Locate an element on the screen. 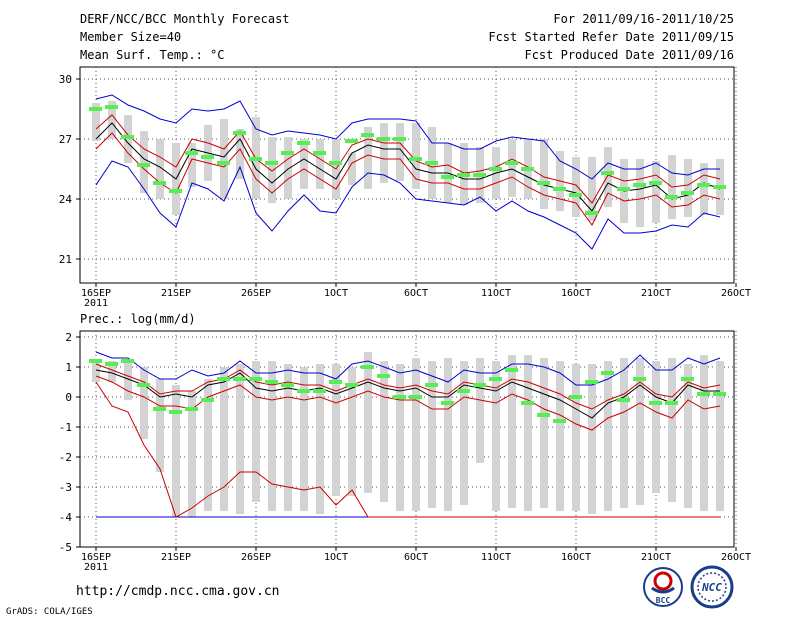  ncc-logo-text: NCC is located at coordinates (711, 587).